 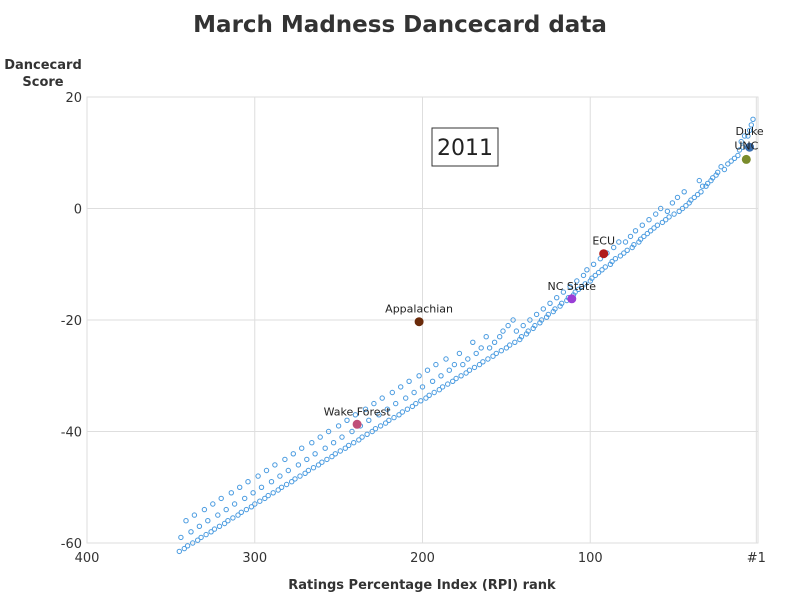 I want to click on chart-title: March Madness Dancecard data, so click(x=400, y=25).